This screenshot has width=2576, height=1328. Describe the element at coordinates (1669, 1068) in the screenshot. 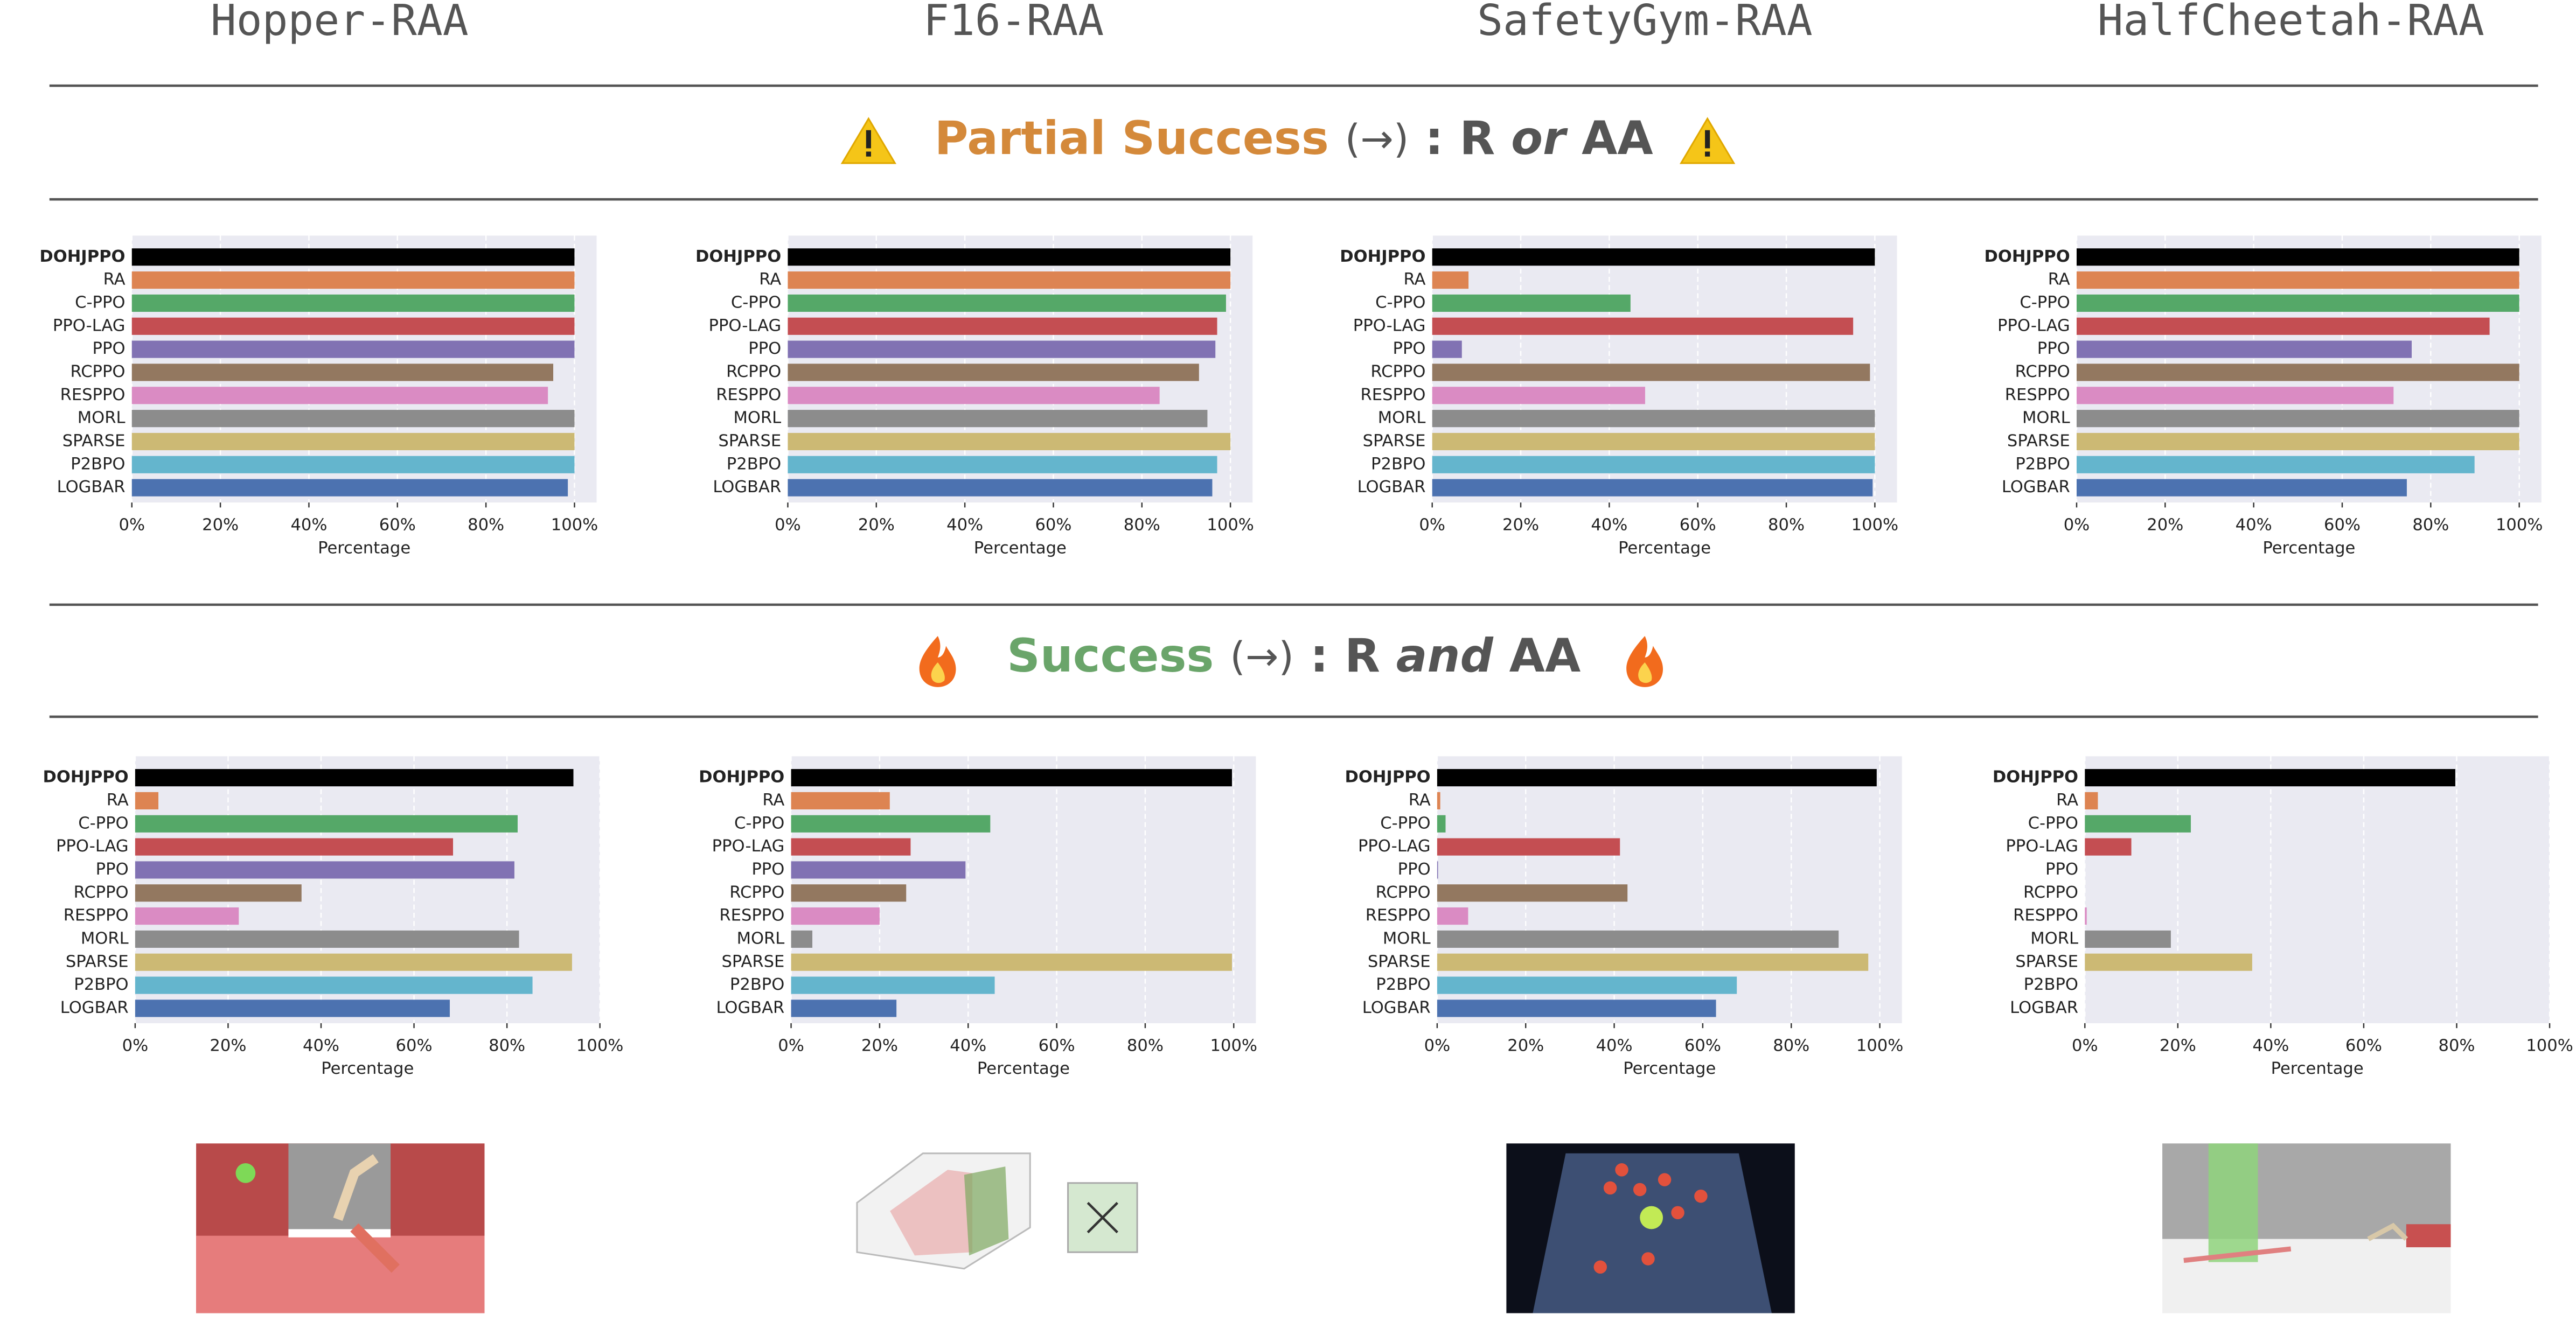

I see `x-axis-label: Percentage` at that location.